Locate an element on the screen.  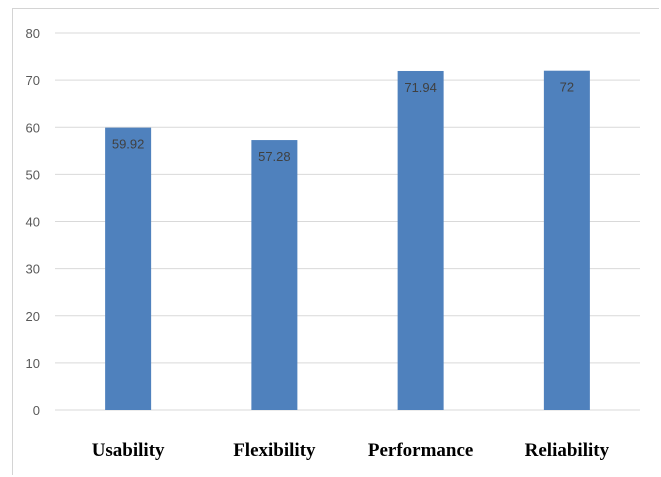
data-label-flexibility: 57.28 is located at coordinates (274, 156).